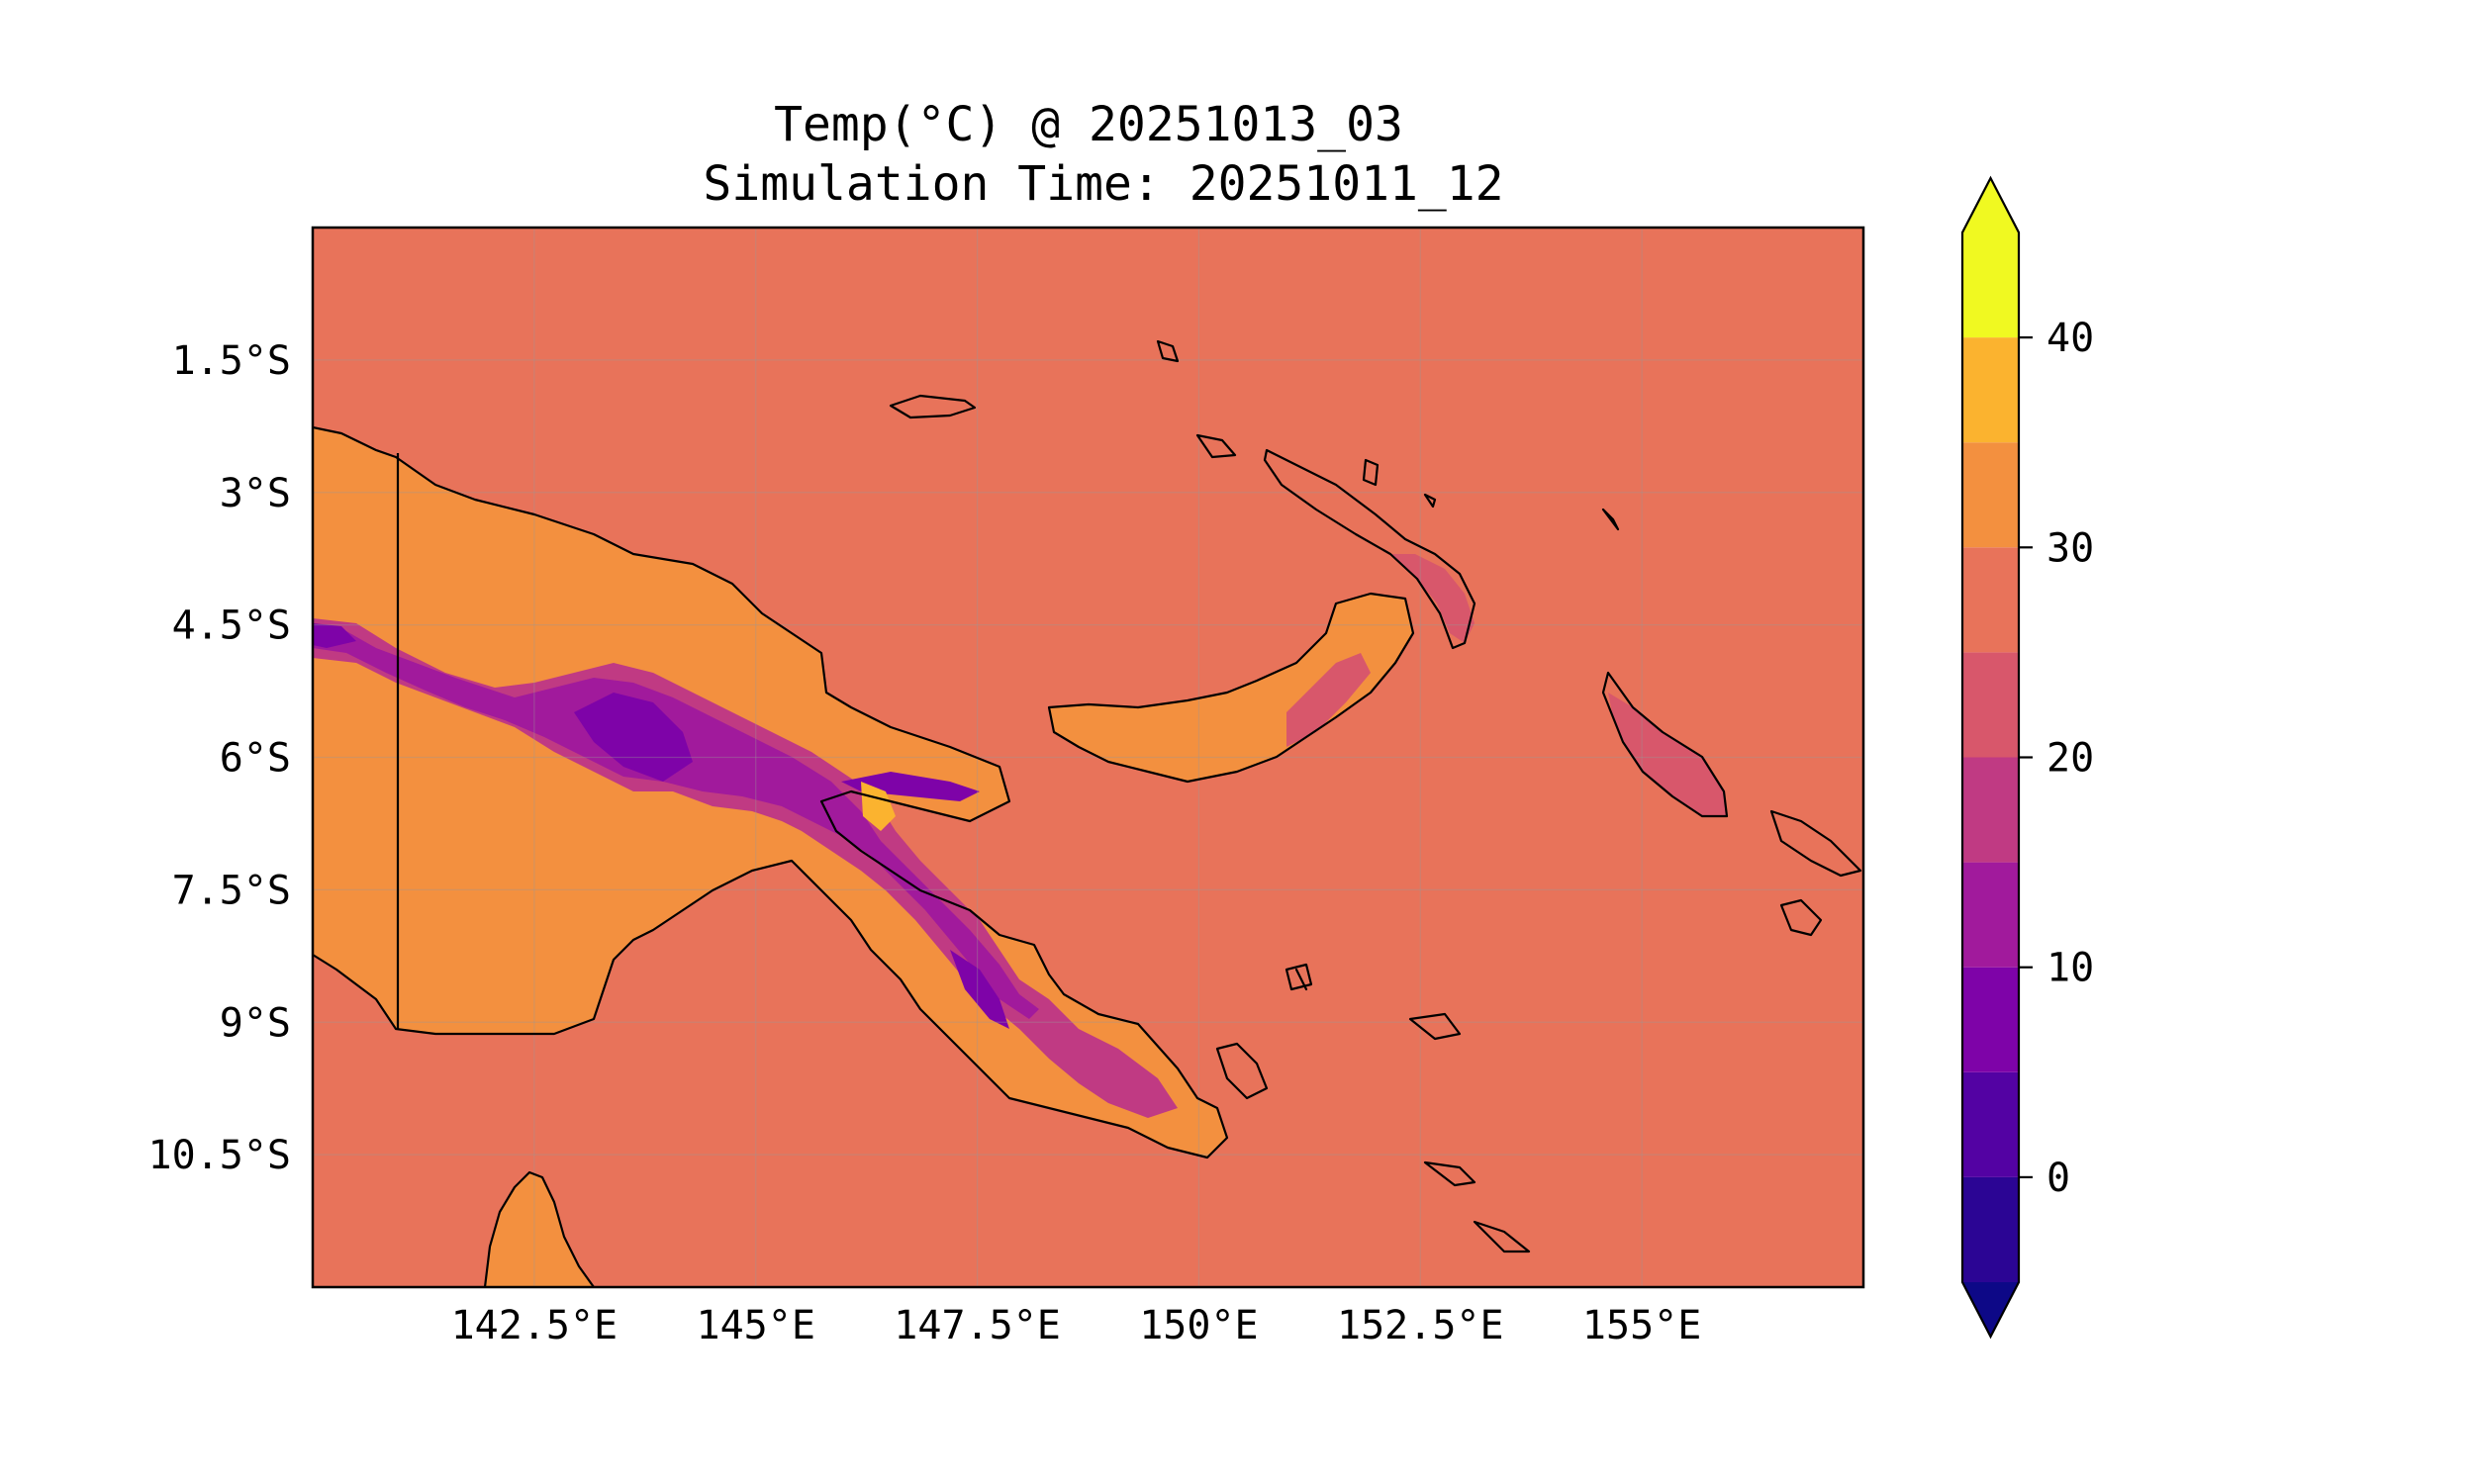 This screenshot has height=1484, width=2474. Describe the element at coordinates (2027, 757) in the screenshot. I see `colorbar: 0 10 20 30 40` at that location.